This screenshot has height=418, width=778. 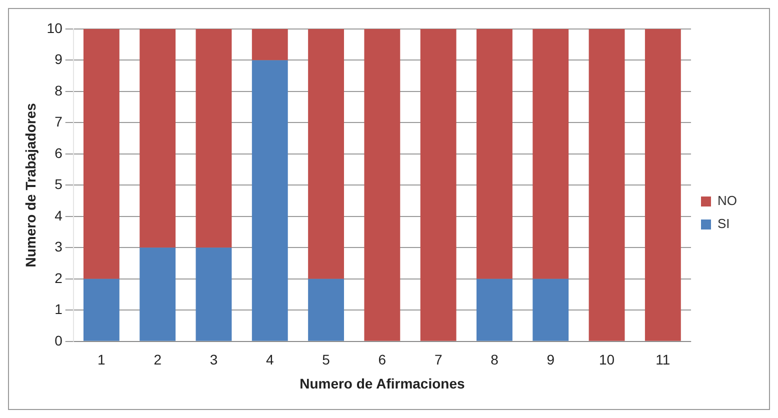 I want to click on x-tick-label: 8, so click(x=494, y=360).